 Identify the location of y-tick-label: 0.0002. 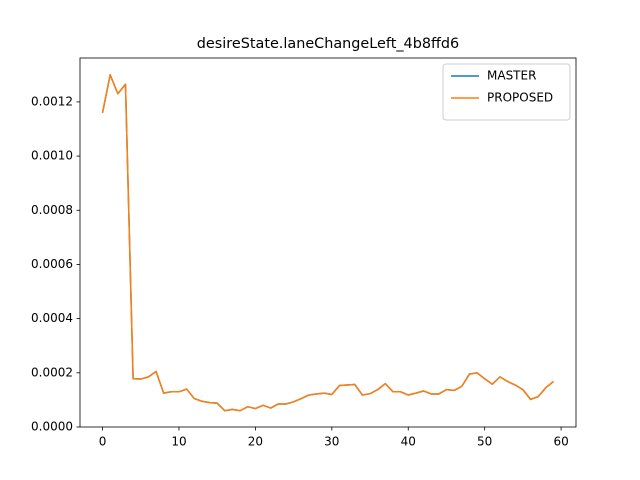
(52, 372).